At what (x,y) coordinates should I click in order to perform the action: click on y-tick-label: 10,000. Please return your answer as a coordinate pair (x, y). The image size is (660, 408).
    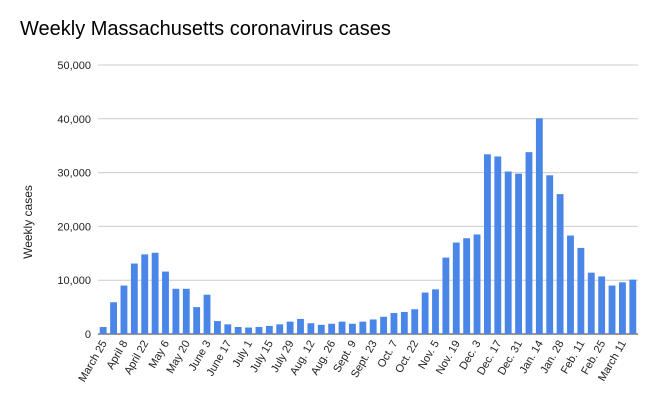
    Looking at the image, I should click on (74, 281).